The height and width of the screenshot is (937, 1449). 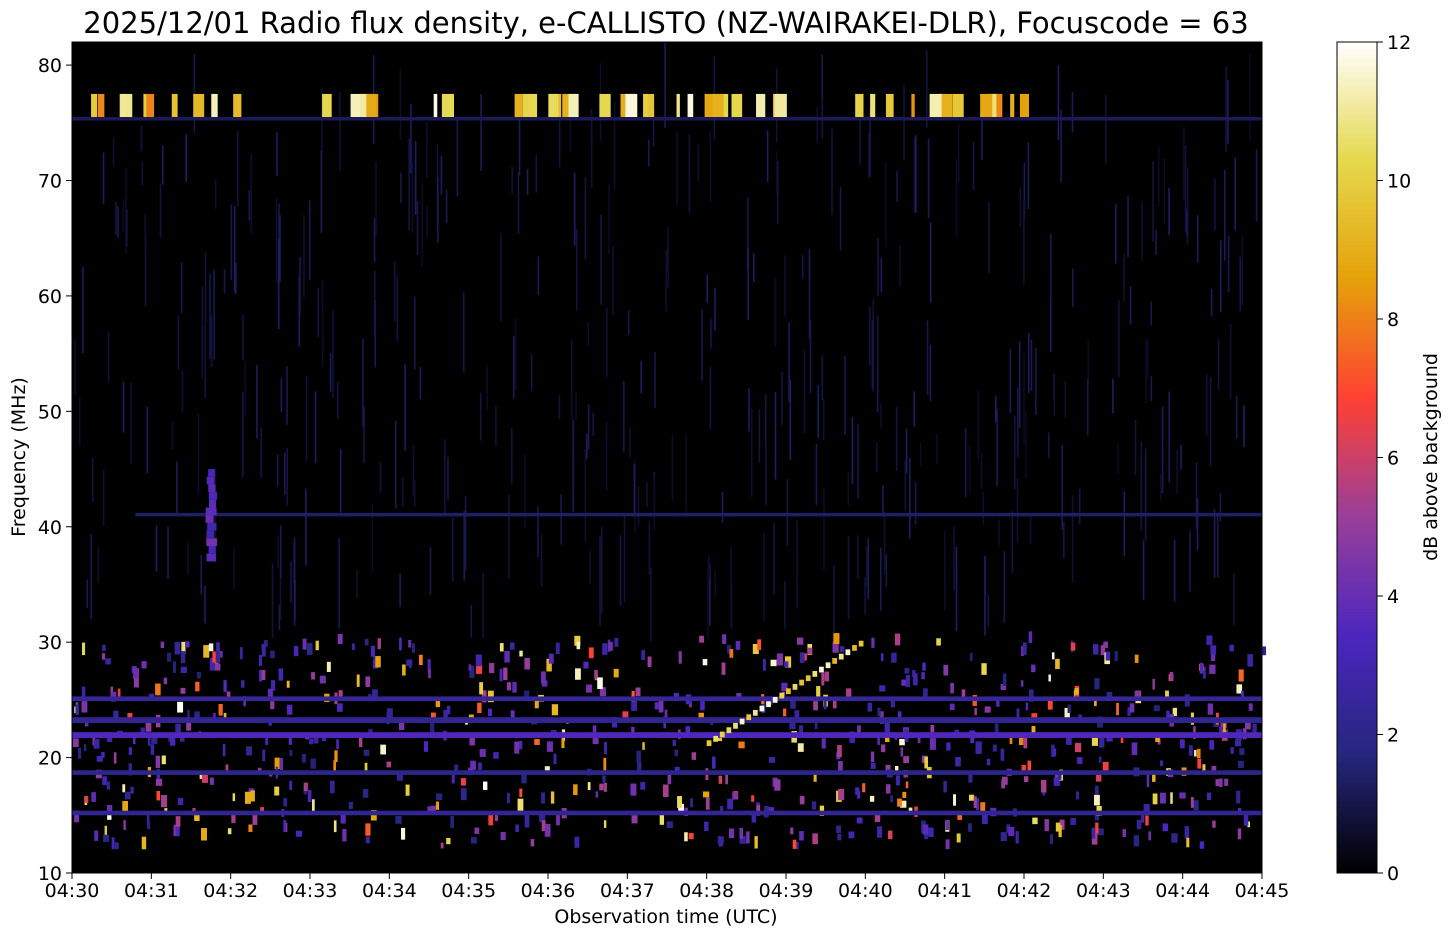 What do you see at coordinates (749, 717) in the screenshot?
I see `drift-feature` at bounding box center [749, 717].